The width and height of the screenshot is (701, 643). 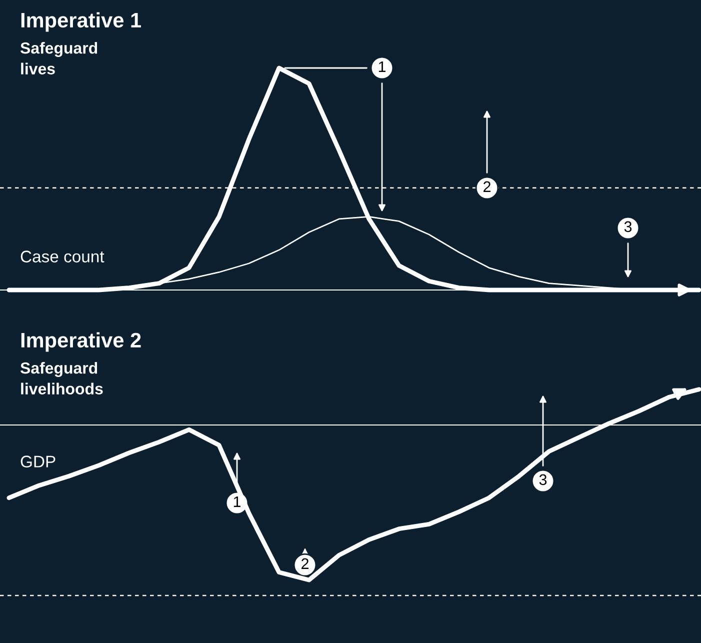 I want to click on y-axis-title: GDP, so click(x=38, y=462).